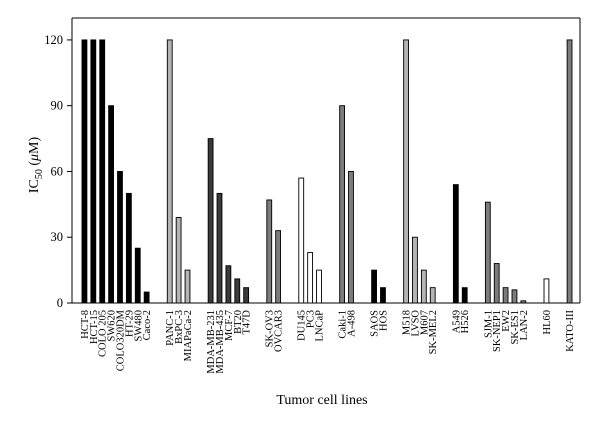  What do you see at coordinates (246, 295) in the screenshot?
I see `bar-t47d` at bounding box center [246, 295].